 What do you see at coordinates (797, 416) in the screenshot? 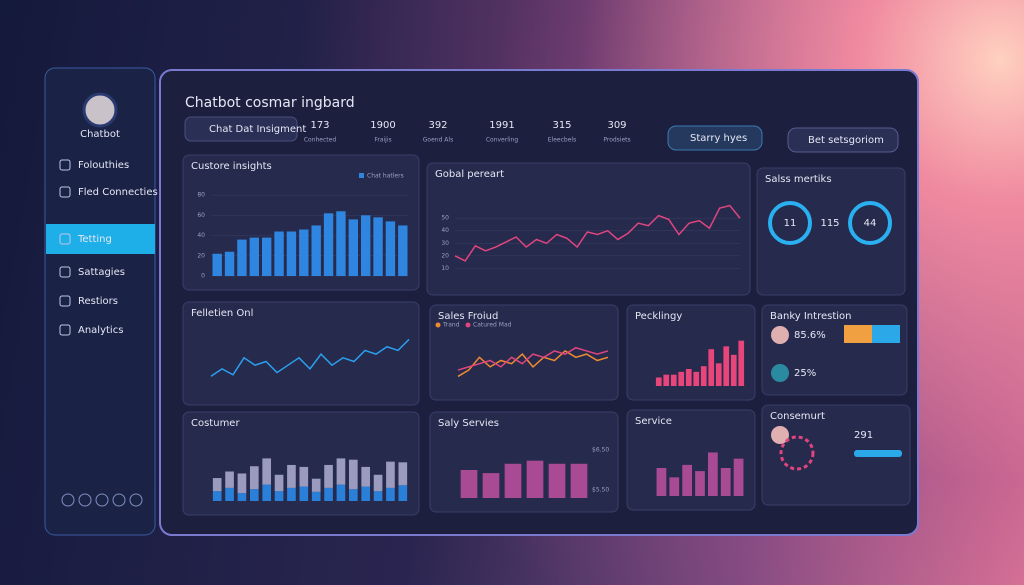
I see `panel-title: Consemurt` at bounding box center [797, 416].